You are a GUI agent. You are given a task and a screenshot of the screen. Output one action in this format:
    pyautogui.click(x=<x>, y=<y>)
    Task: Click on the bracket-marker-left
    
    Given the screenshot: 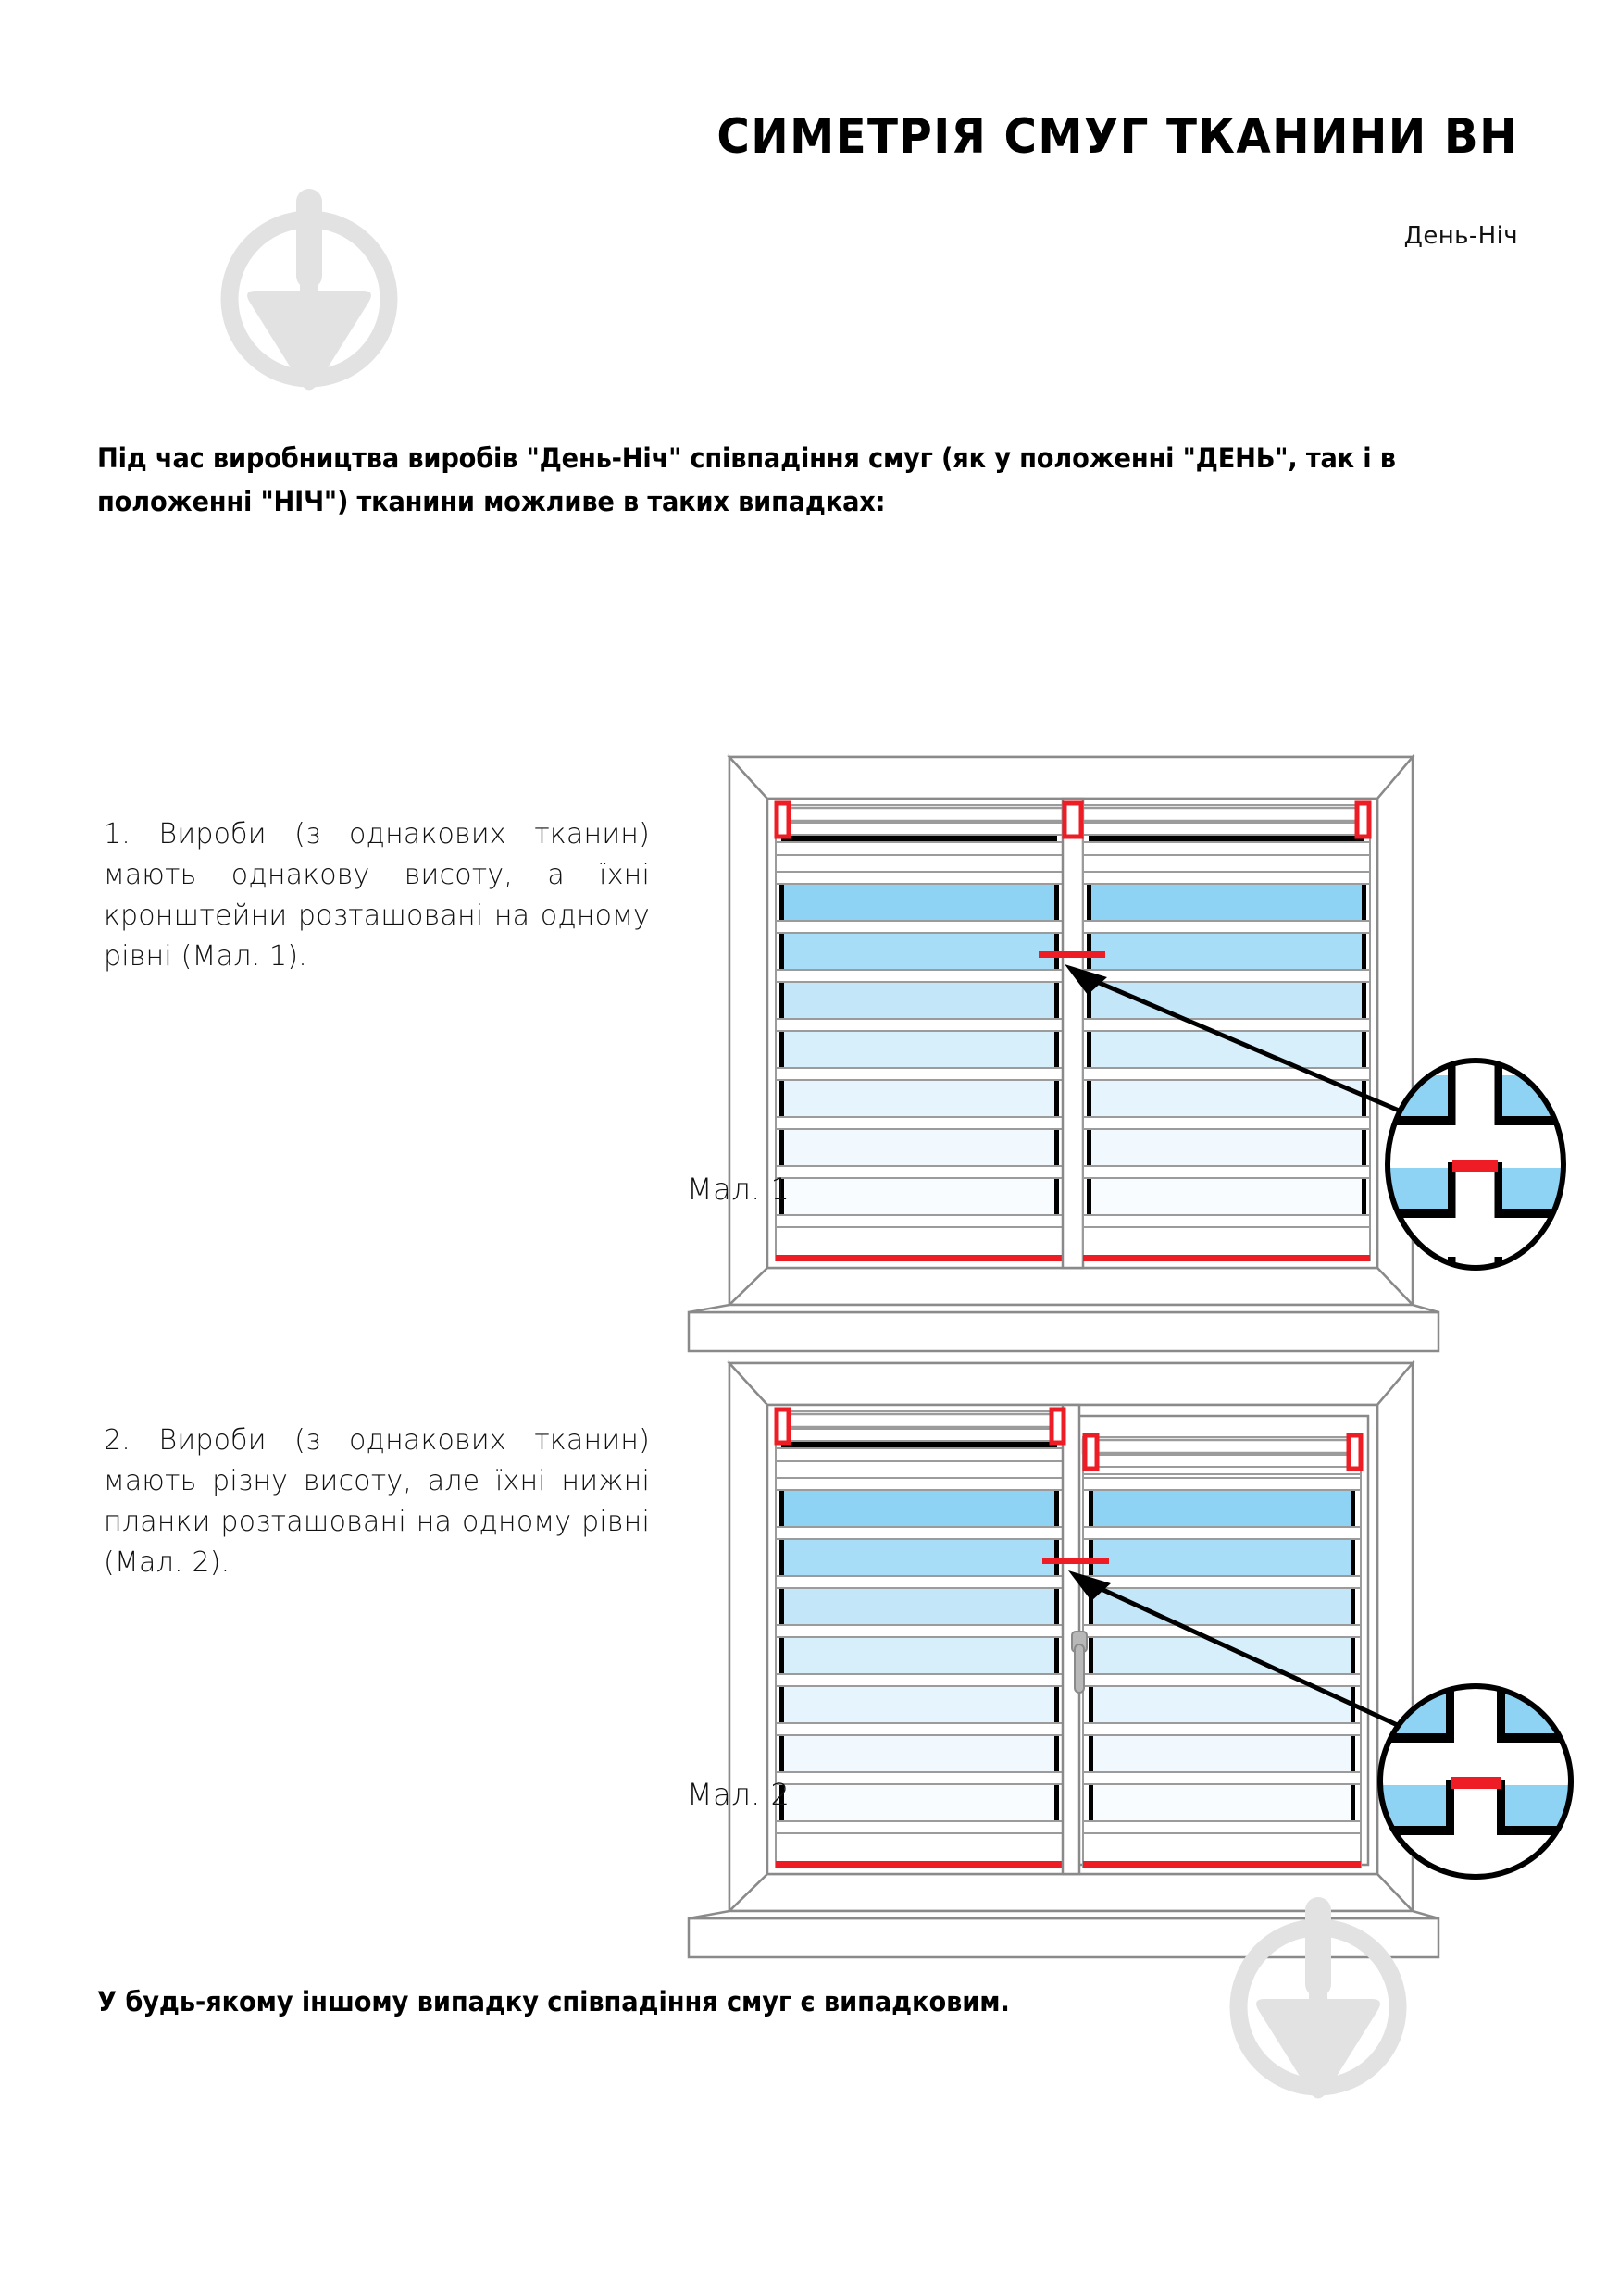 What is the action you would take?
    pyautogui.click(x=782, y=820)
    